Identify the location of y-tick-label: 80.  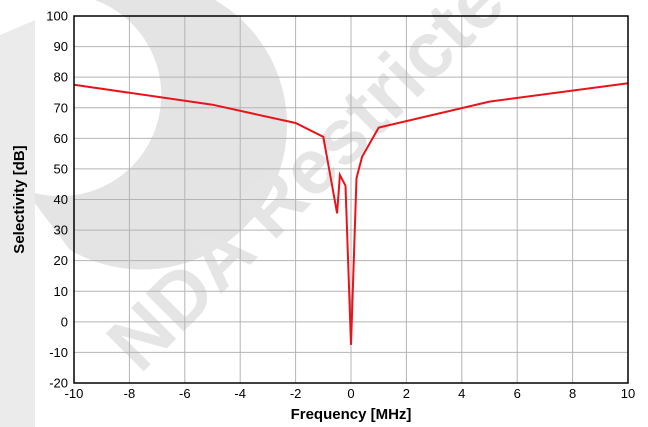
(61, 77).